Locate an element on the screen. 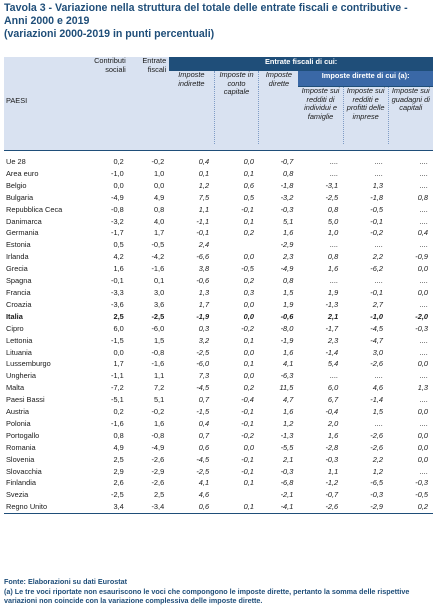 Image resolution: width=437 pixels, height=613 pixels. cell-value: -6,5 is located at coordinates (377, 483).